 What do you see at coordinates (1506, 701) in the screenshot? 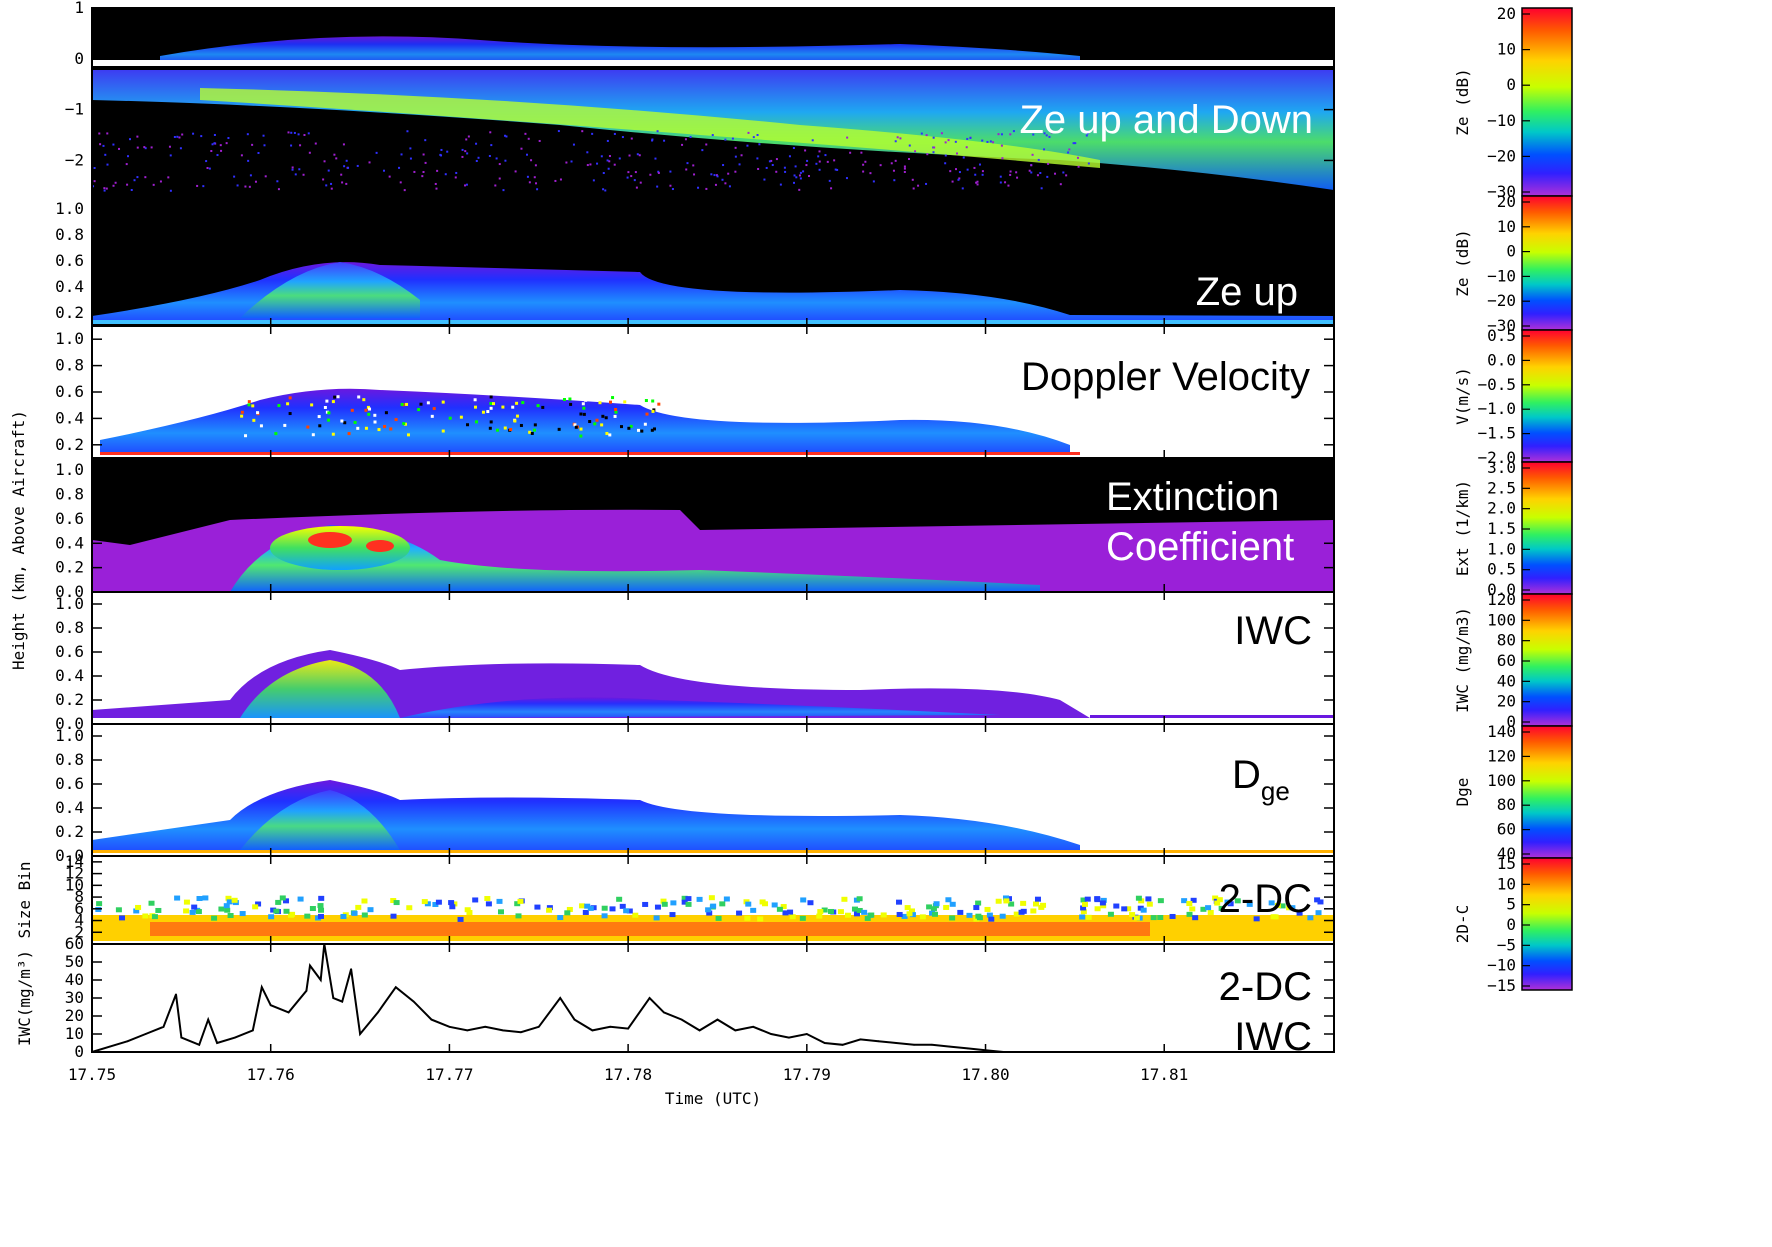
I see `colorbar-tick-label: 20` at bounding box center [1506, 701].